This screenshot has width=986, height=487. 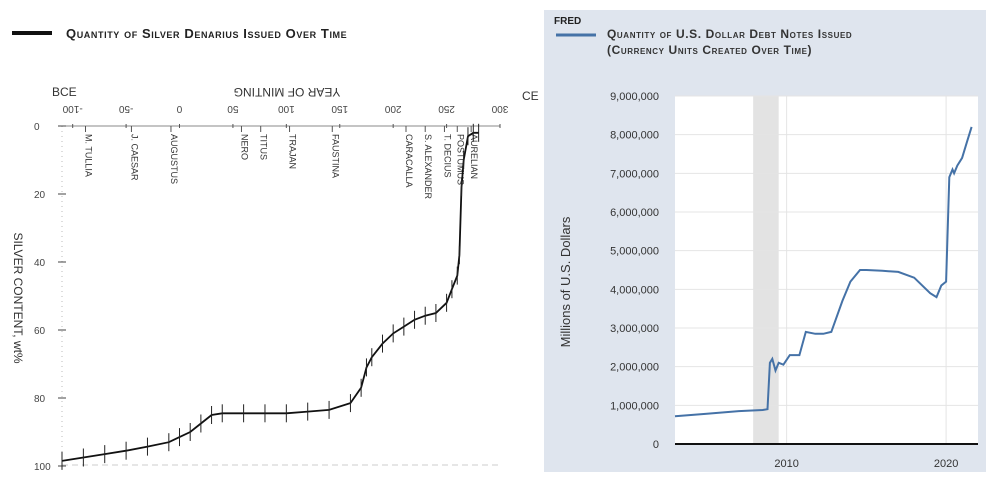 I want to click on emperor-label: NERO, so click(x=244, y=147).